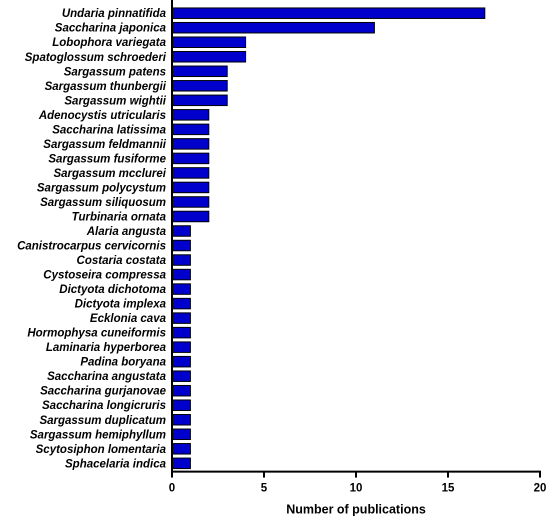  What do you see at coordinates (106, 87) in the screenshot?
I see `category-label: Sargassum thunbergii` at bounding box center [106, 87].